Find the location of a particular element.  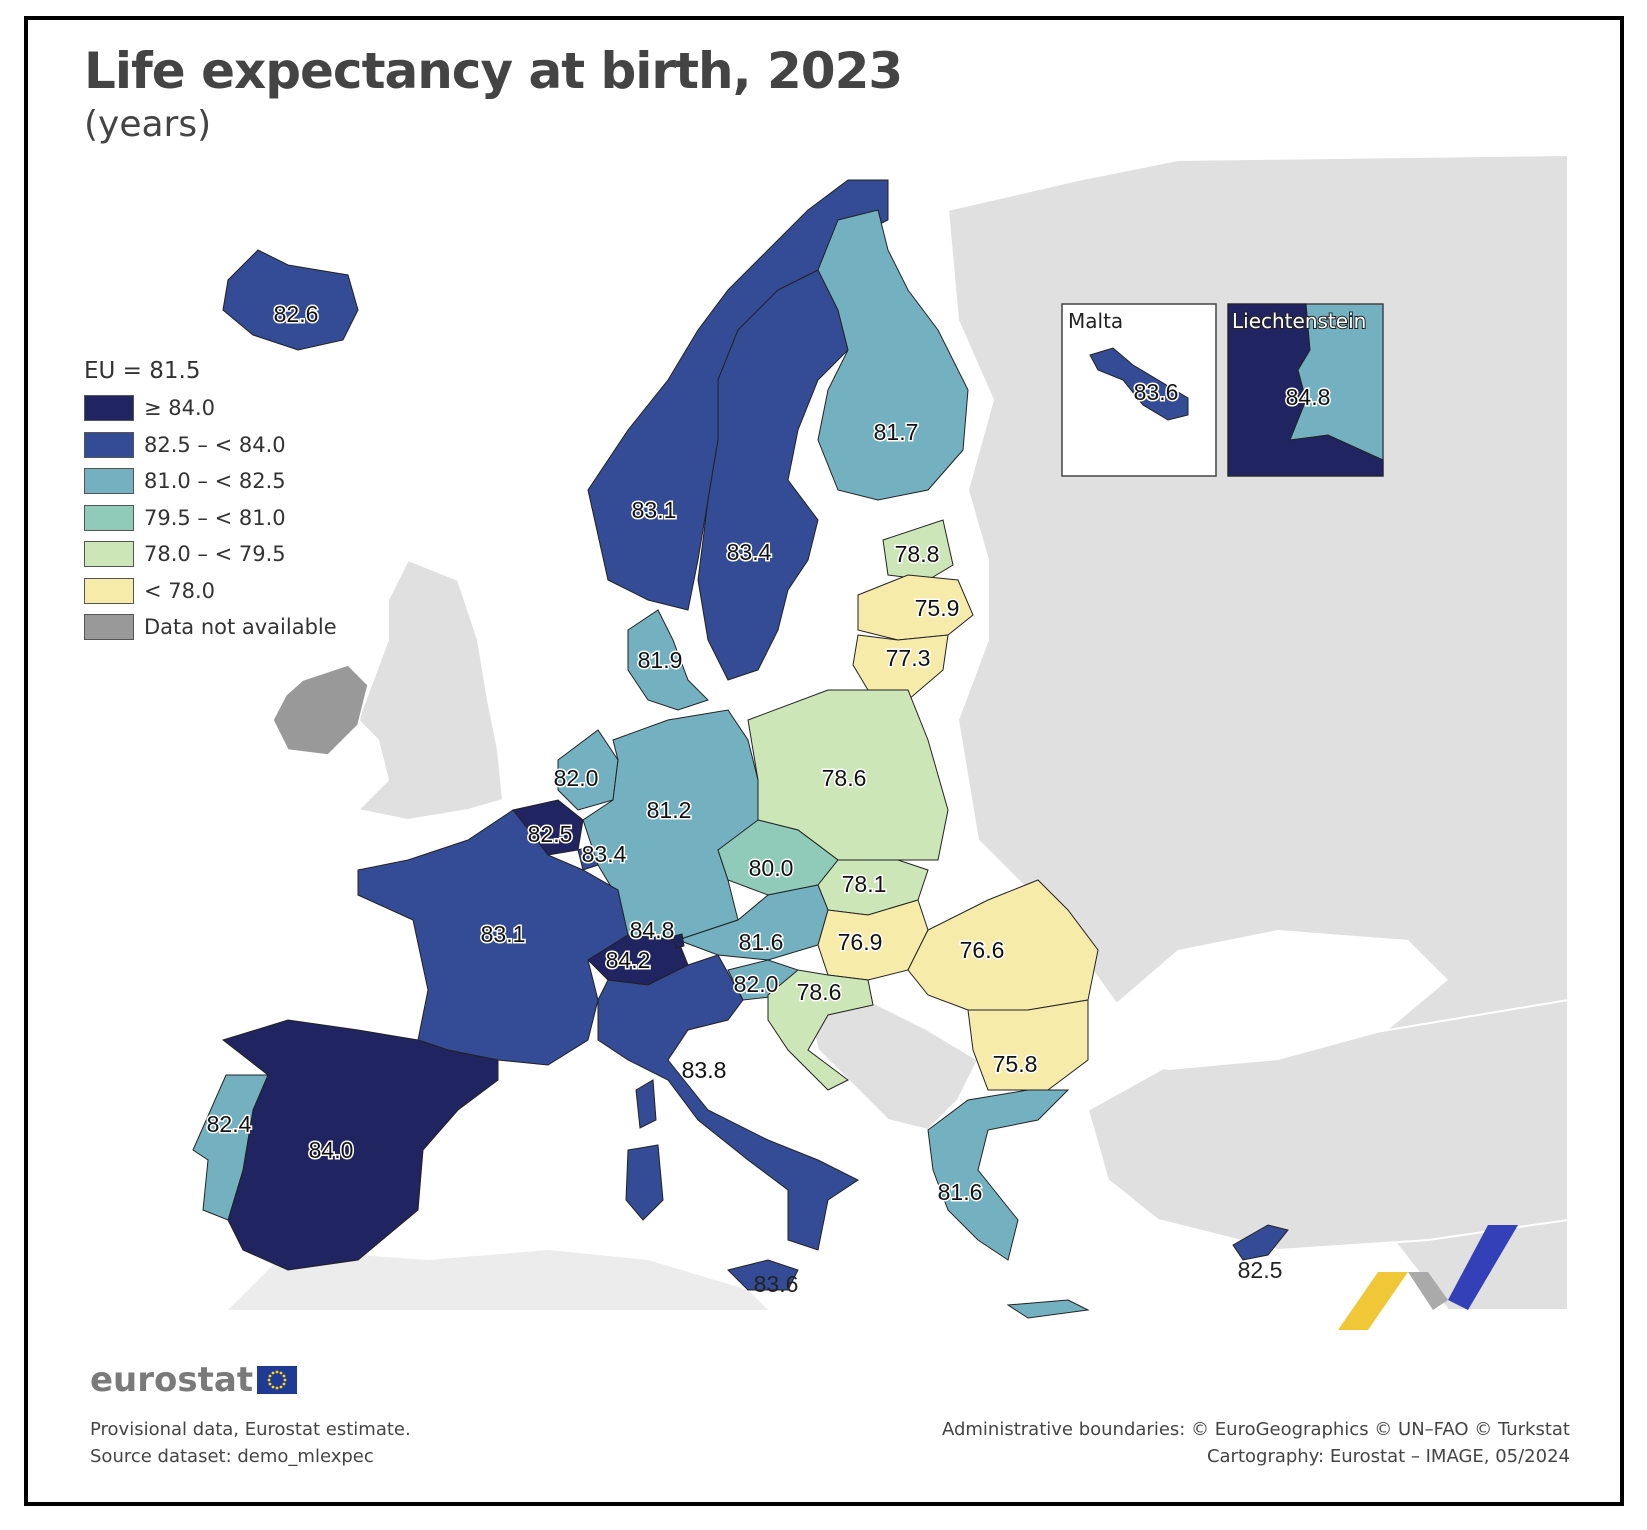

country-latvia is located at coordinates (915, 607).